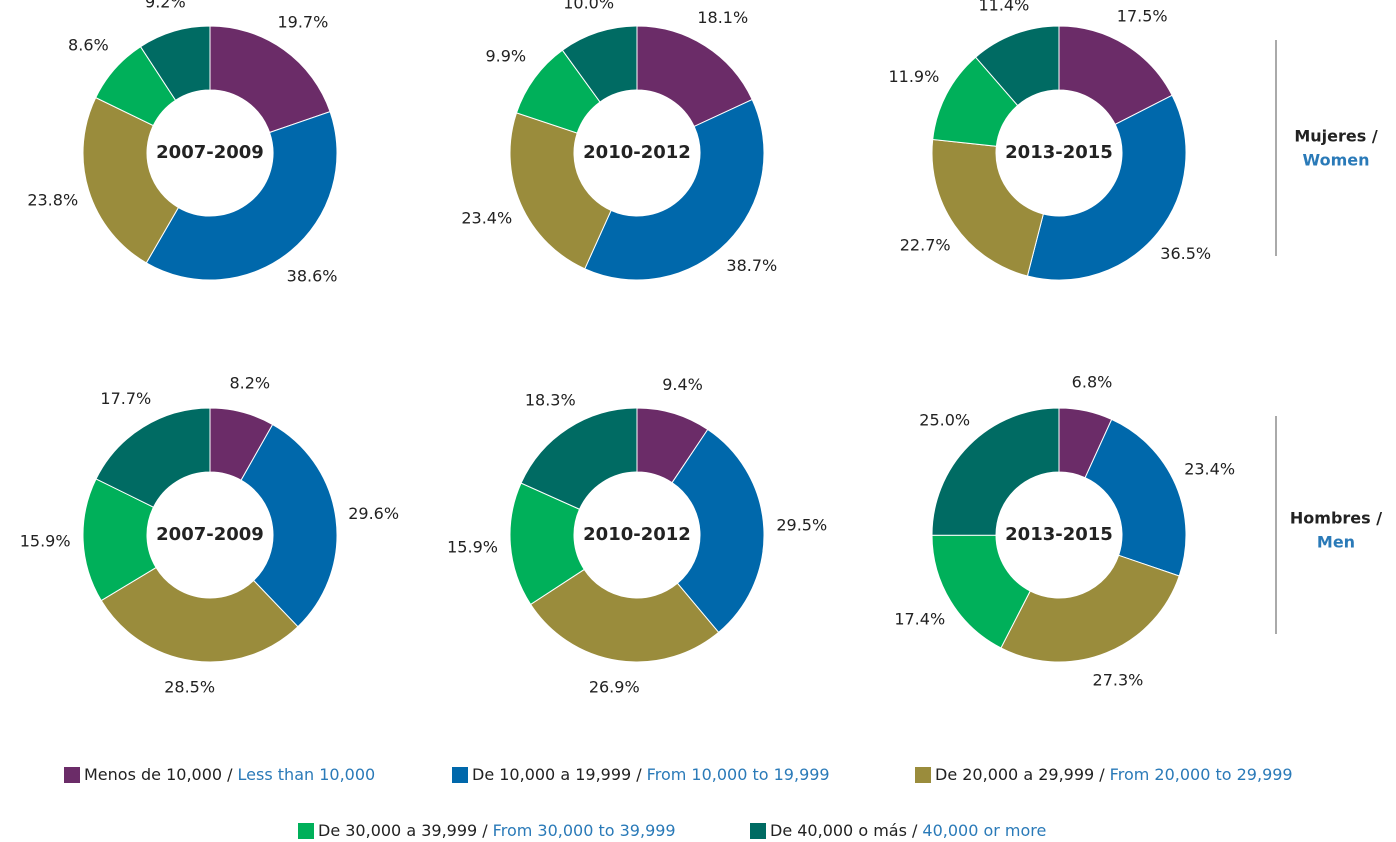 This screenshot has height=842, width=1396. Describe the element at coordinates (919, 619) in the screenshot. I see `value-label: 17.4%` at that location.